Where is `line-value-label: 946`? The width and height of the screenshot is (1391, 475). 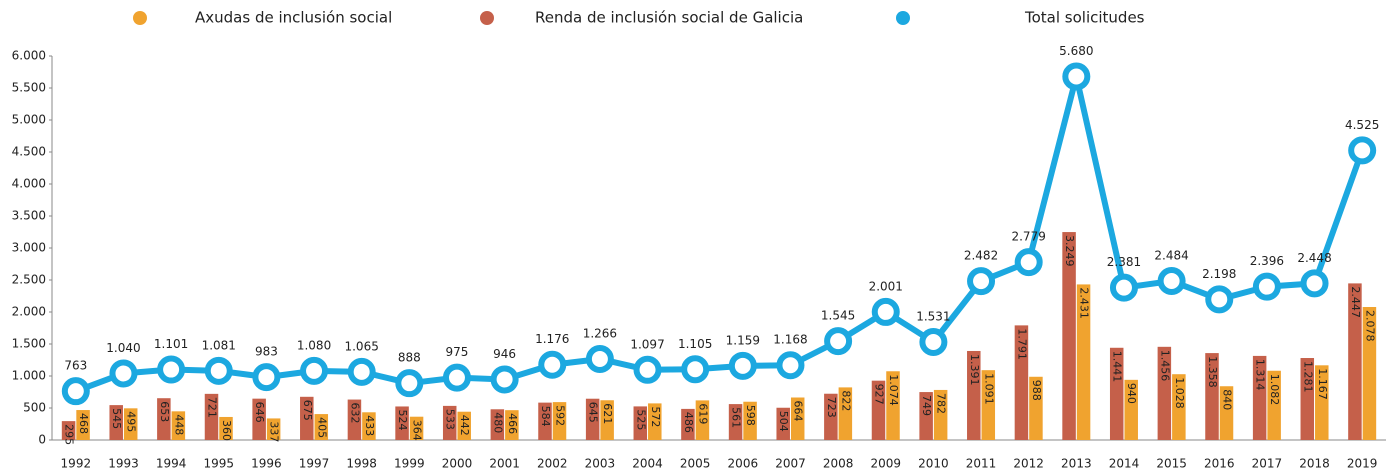
line-value-label: 946 is located at coordinates (504, 354).